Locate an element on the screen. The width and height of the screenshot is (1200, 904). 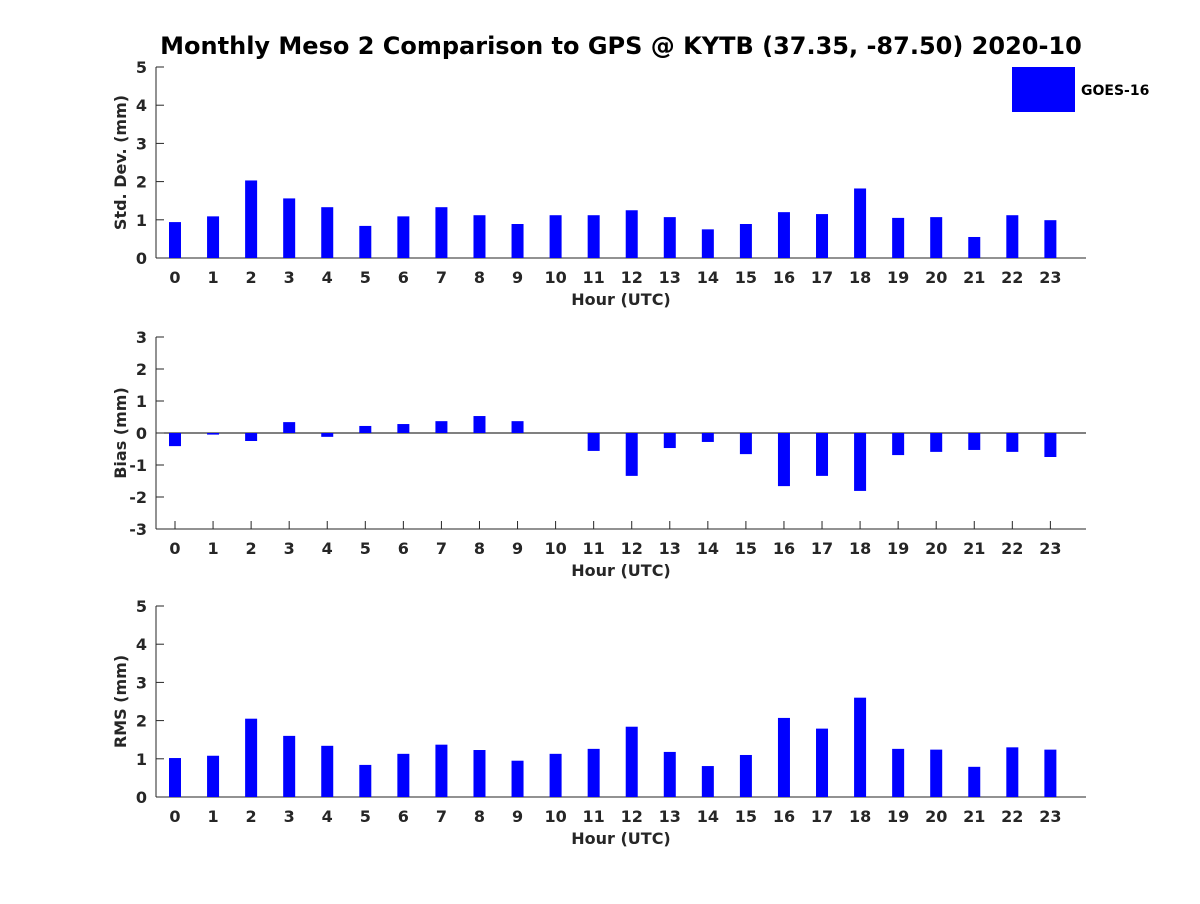
rms-x-tick-label: 15 is located at coordinates (746, 816).